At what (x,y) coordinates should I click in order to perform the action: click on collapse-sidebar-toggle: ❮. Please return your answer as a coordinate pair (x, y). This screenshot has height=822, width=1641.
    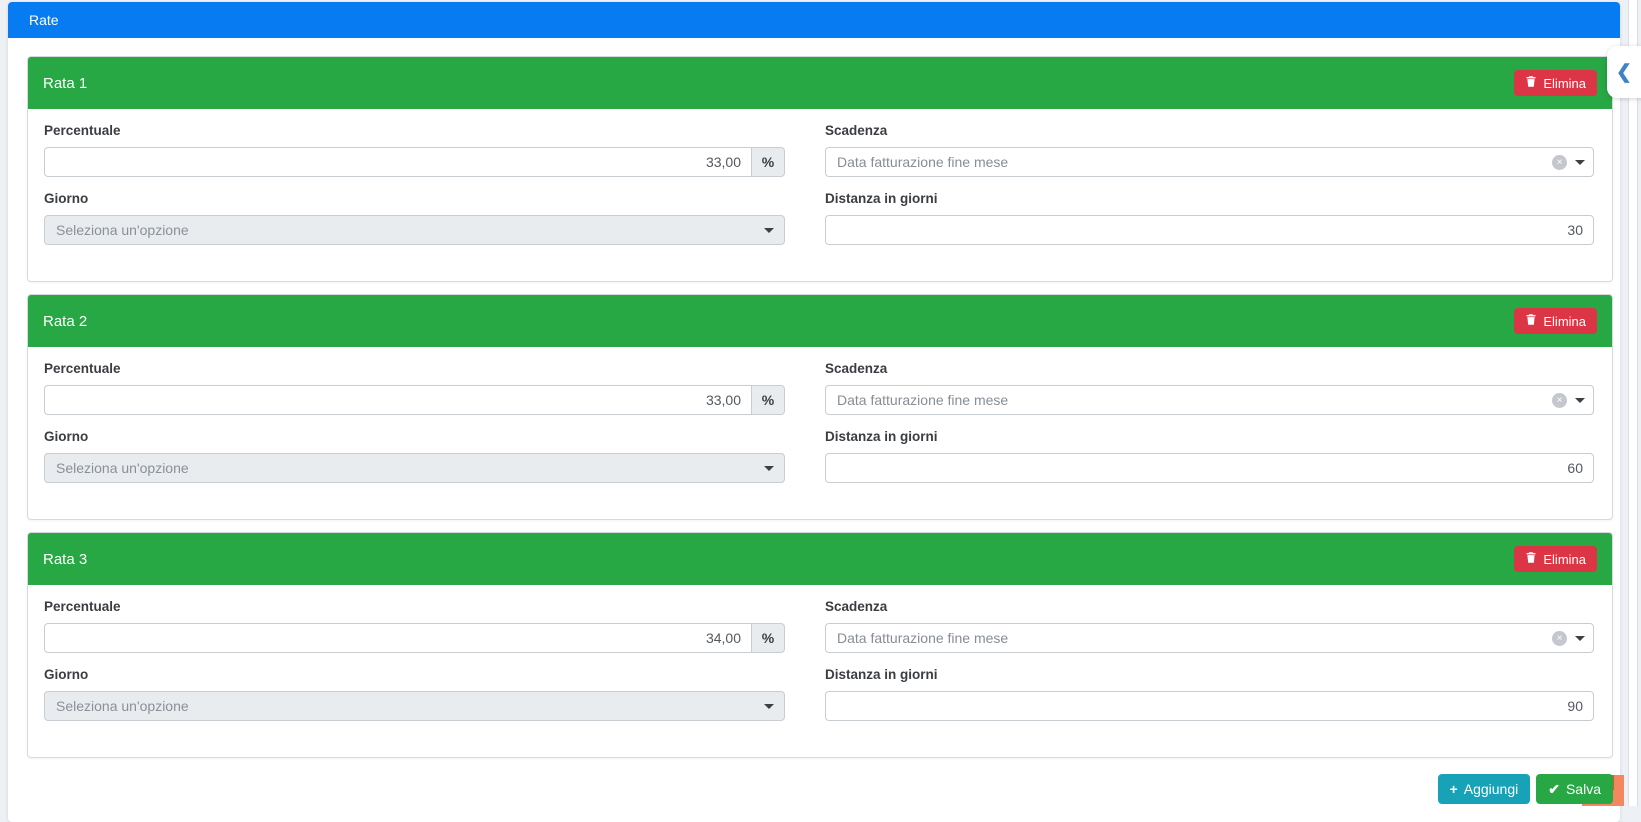
    Looking at the image, I should click on (1624, 72).